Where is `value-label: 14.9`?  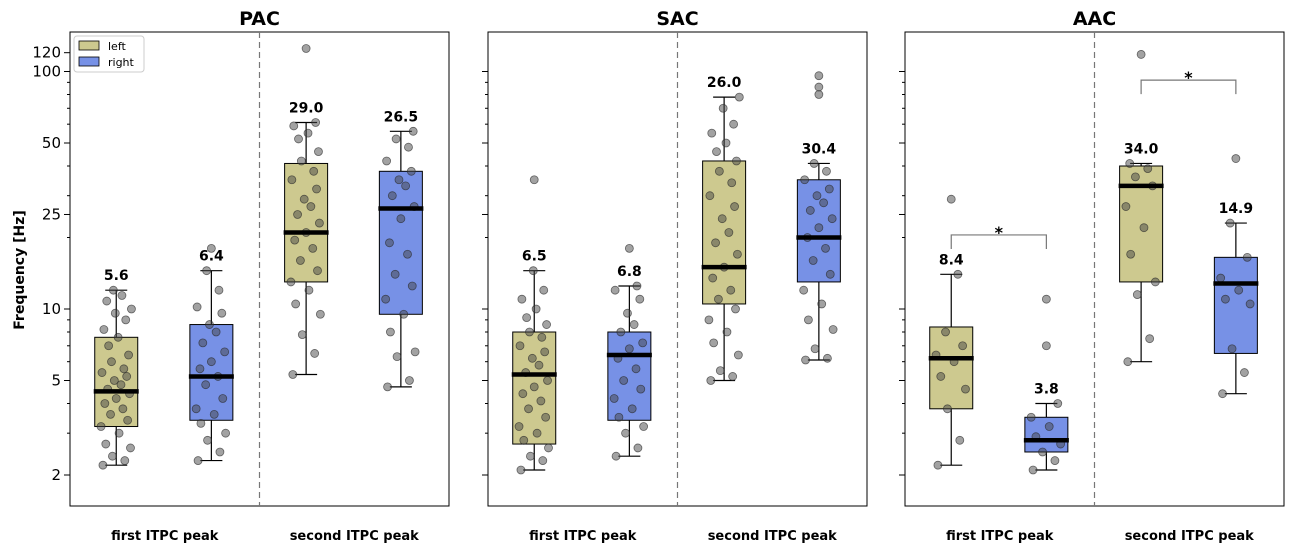 value-label: 14.9 is located at coordinates (1236, 209).